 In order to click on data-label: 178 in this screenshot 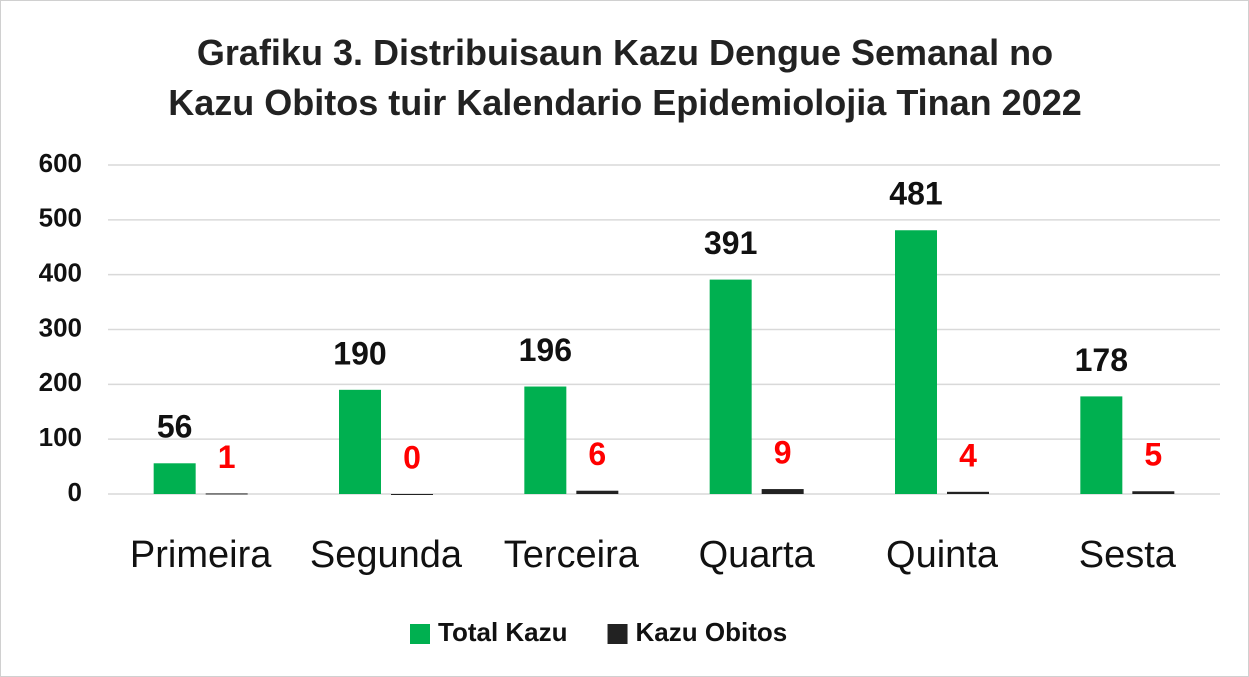, I will do `click(1101, 360)`.